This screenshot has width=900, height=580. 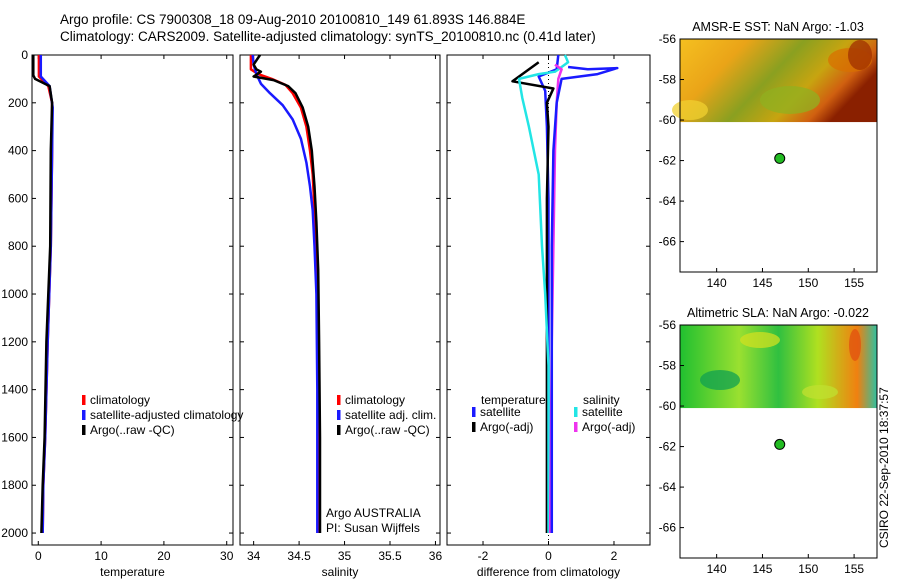 What do you see at coordinates (164, 556) in the screenshot?
I see `x-tick-label: 20` at bounding box center [164, 556].